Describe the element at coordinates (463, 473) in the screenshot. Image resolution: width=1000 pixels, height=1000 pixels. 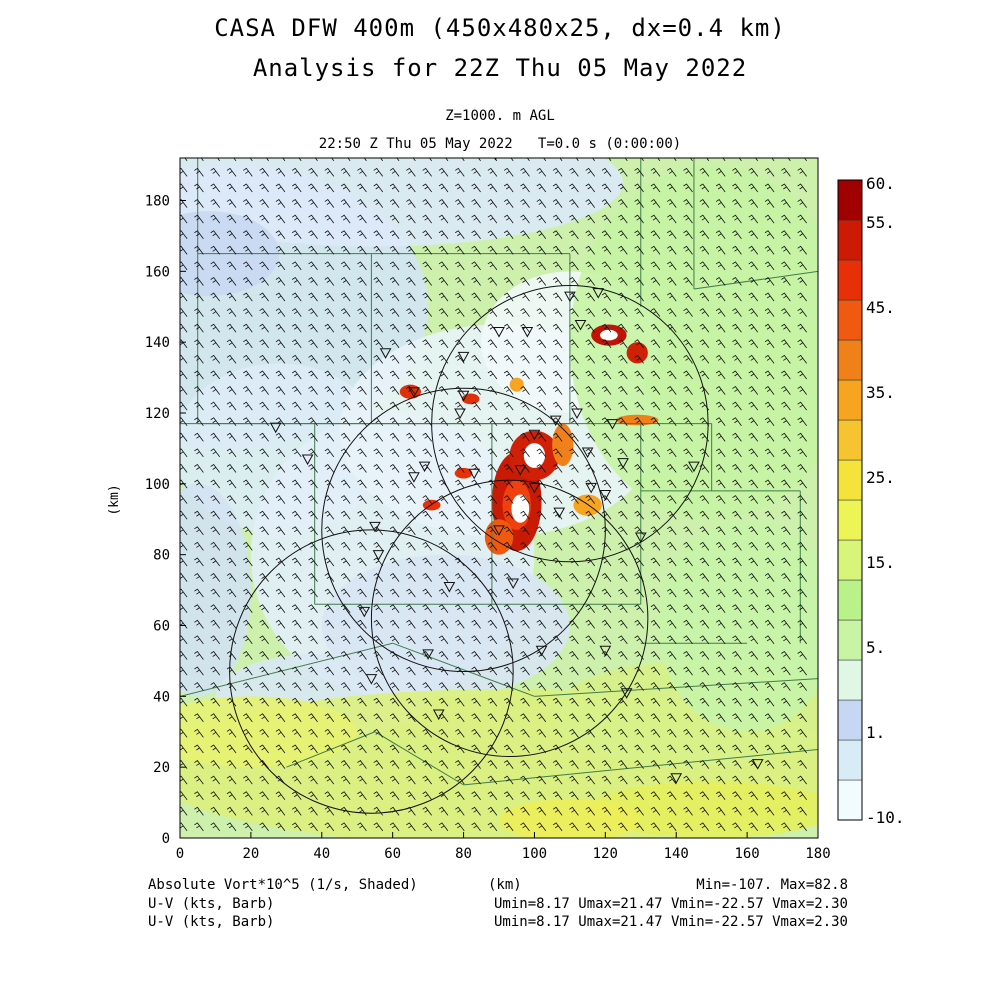
I see `vorticity-core` at that location.